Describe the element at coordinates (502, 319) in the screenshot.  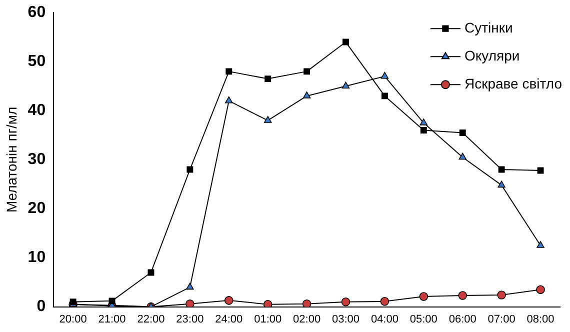
I see `x-tick-label: 07:00` at that location.